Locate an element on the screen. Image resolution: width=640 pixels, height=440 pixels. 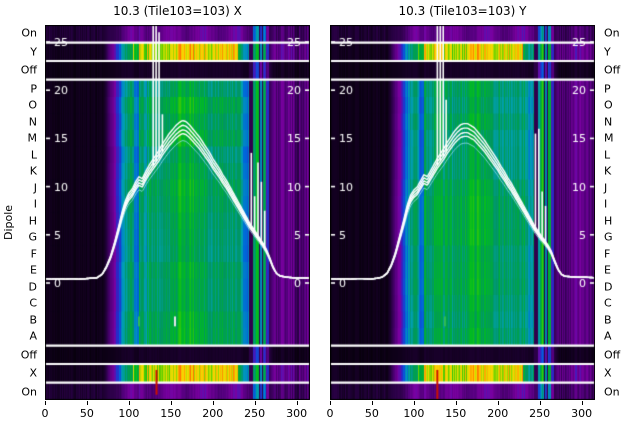
plot-title-y: 10.3 (Tile103=103) Y is located at coordinates (462, 11).